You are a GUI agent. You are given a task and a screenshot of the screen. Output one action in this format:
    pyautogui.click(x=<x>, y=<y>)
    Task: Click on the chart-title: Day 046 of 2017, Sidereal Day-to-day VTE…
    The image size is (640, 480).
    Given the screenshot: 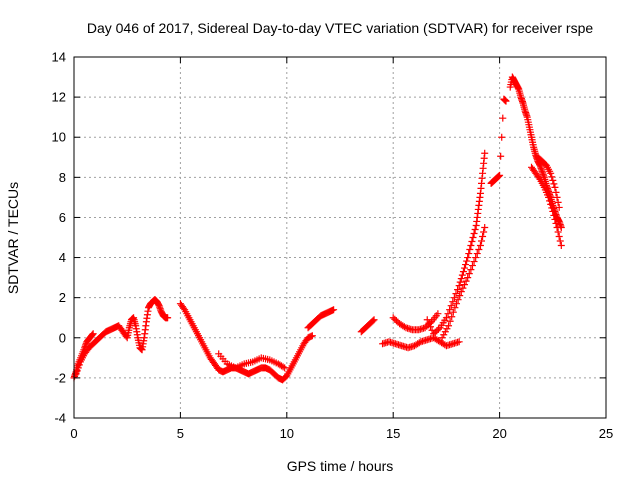 What is the action you would take?
    pyautogui.click(x=340, y=28)
    